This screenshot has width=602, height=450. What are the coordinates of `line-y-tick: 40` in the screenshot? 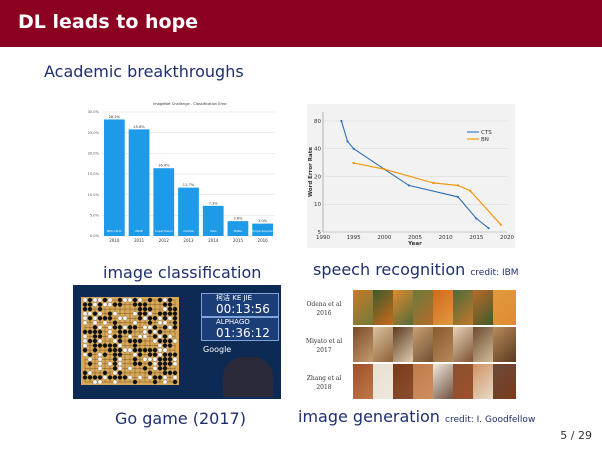 It's located at (317, 150).